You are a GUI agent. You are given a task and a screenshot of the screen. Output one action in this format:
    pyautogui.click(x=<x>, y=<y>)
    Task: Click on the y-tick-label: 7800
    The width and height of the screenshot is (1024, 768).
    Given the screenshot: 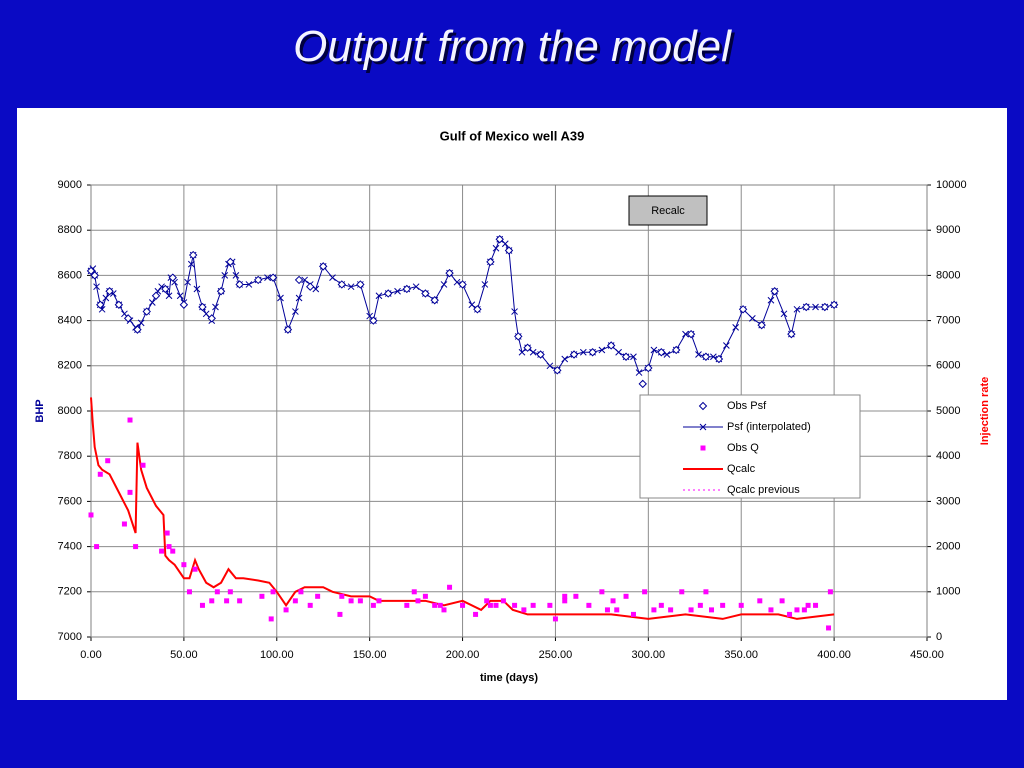 What is the action you would take?
    pyautogui.click(x=70, y=456)
    